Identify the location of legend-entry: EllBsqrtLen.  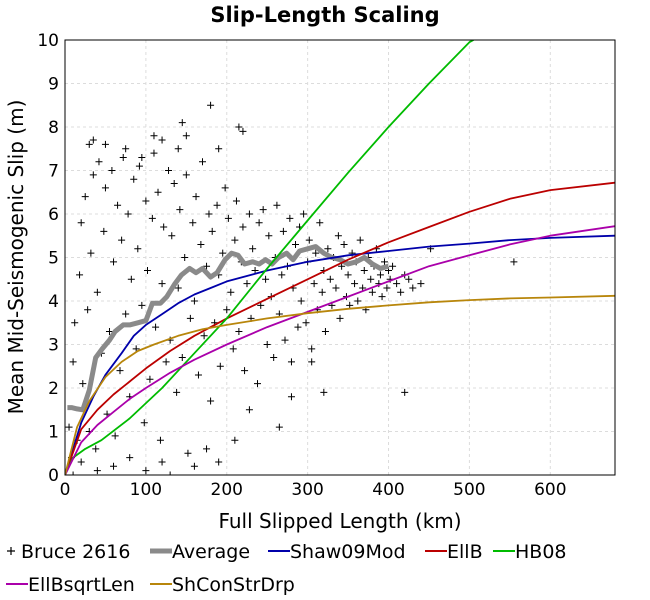
(70, 585).